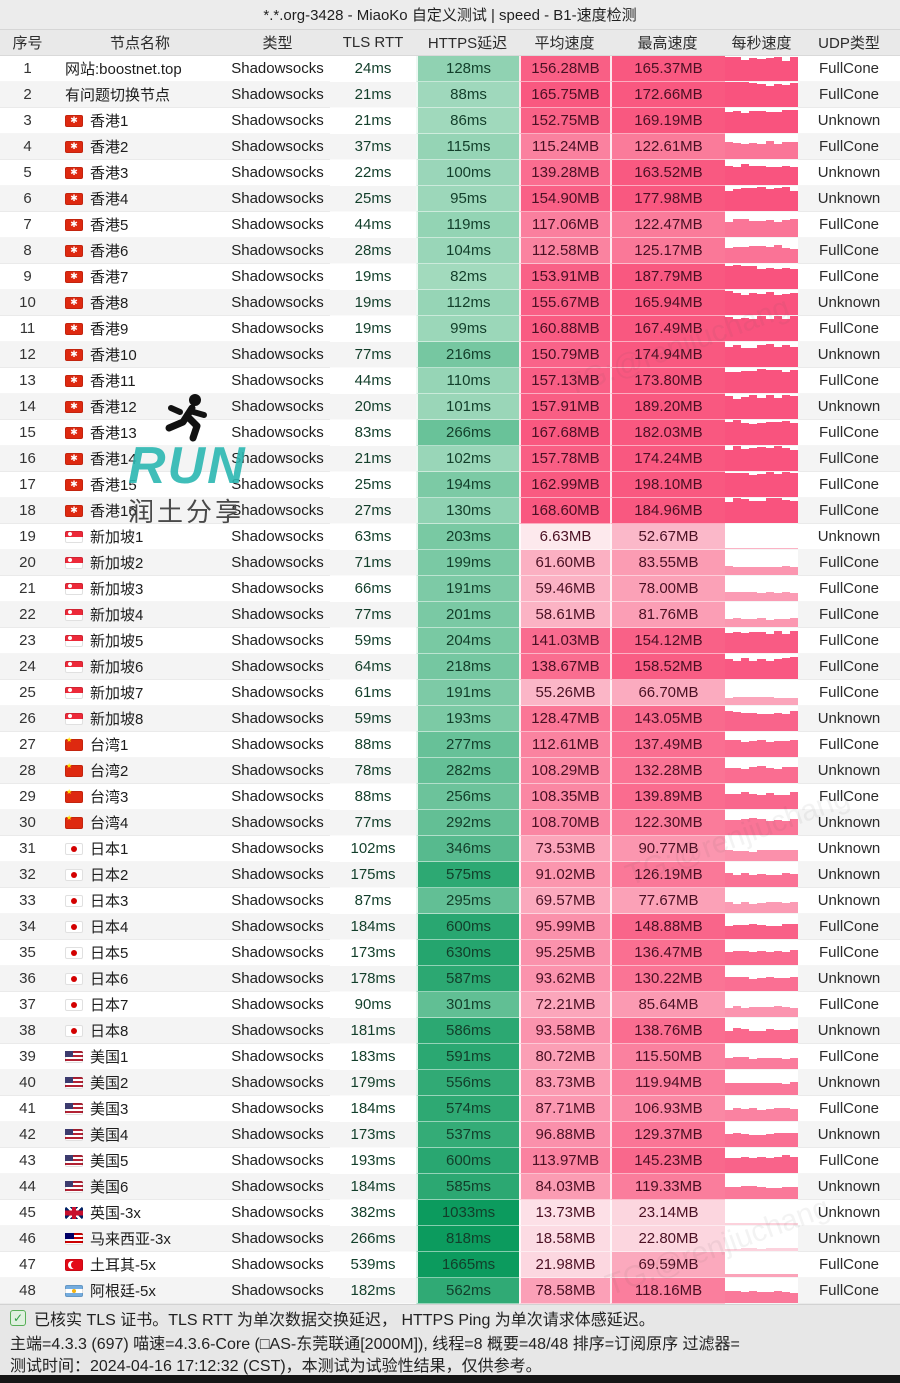  Describe the element at coordinates (467, 745) in the screenshot. I see `https-latency-cell: 277ms` at that location.